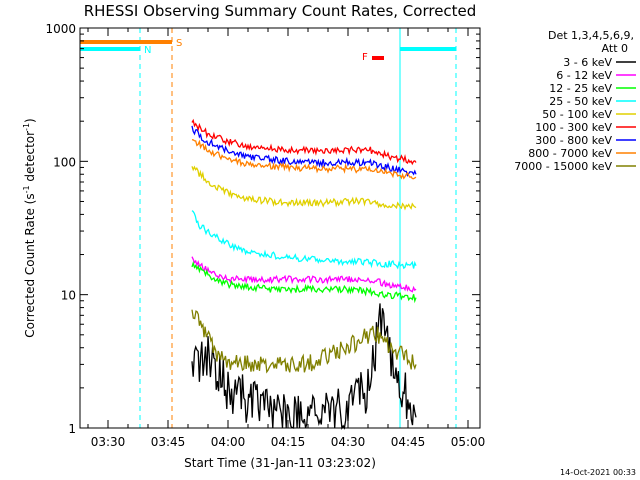  Describe the element at coordinates (365, 57) in the screenshot. I see `flag-label-F: F` at that location.